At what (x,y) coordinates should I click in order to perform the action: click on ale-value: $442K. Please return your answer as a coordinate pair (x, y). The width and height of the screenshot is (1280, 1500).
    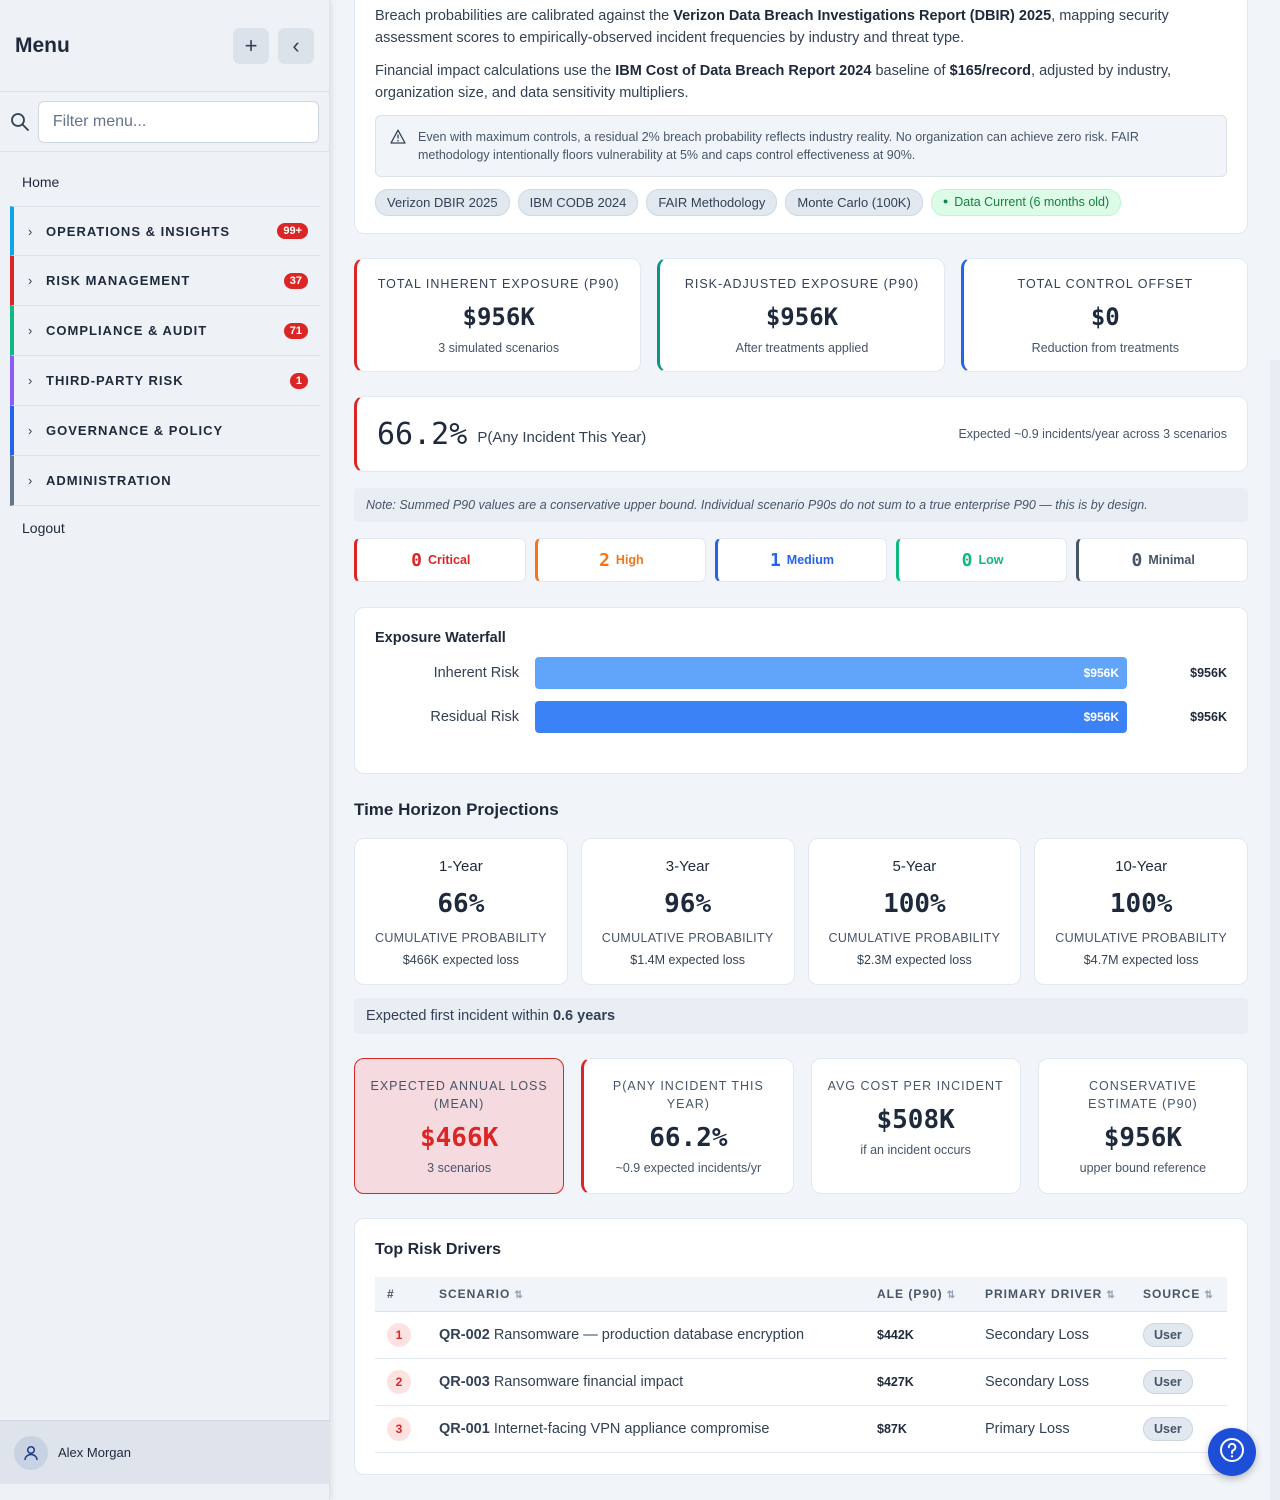
    Looking at the image, I should click on (919, 1335).